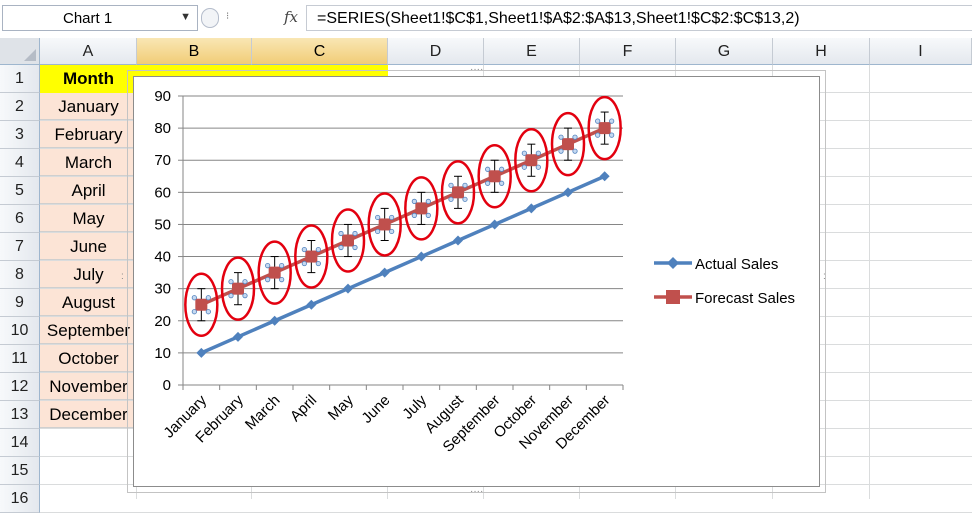  What do you see at coordinates (88, 51) in the screenshot?
I see `column-header-a: A` at bounding box center [88, 51].